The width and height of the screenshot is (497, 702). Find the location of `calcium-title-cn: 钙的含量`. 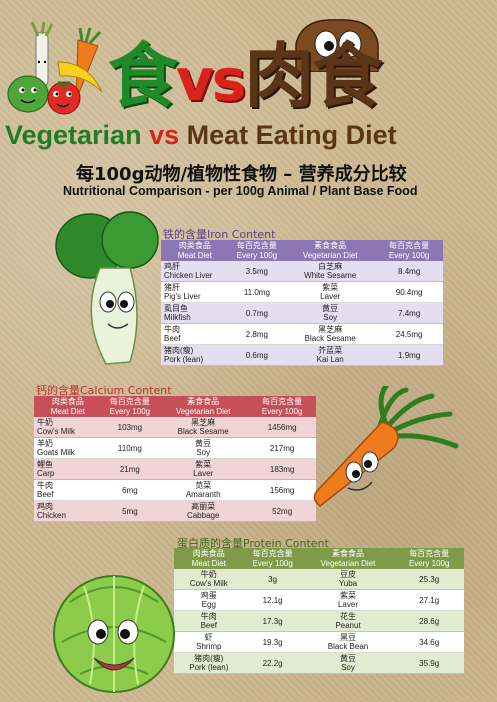

calcium-title-cn: 钙的含量 is located at coordinates (58, 390).